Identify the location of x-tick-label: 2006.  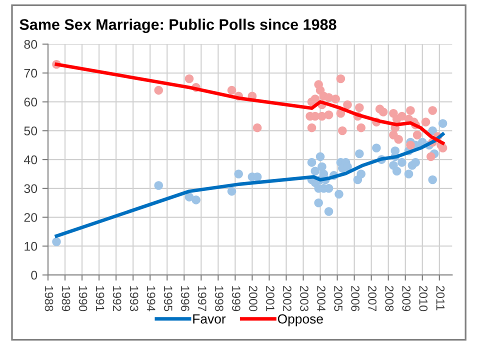
(355, 299).